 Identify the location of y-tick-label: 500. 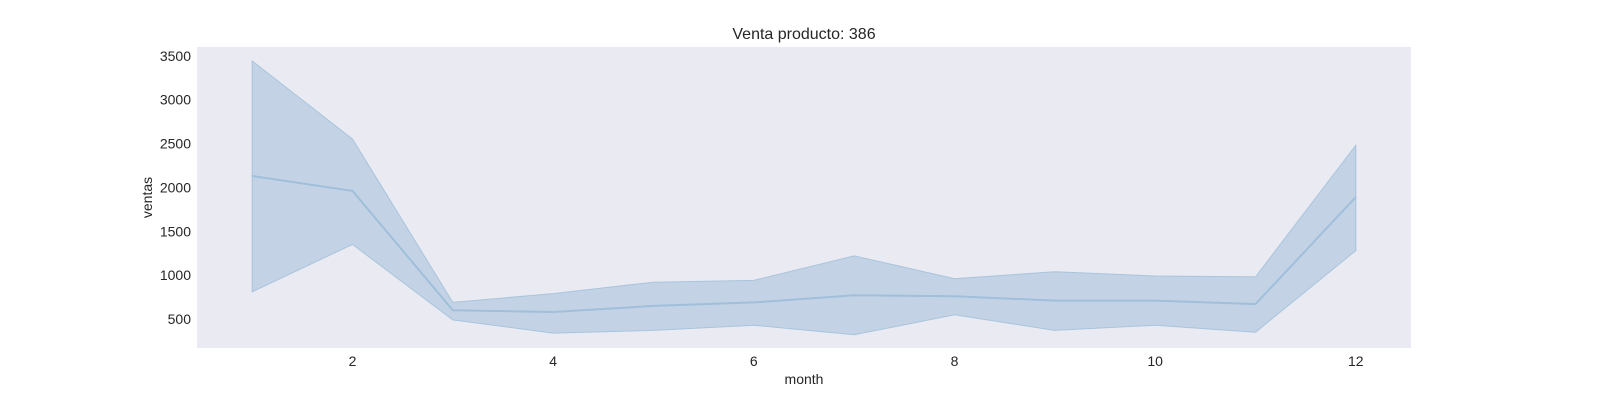
(180, 319).